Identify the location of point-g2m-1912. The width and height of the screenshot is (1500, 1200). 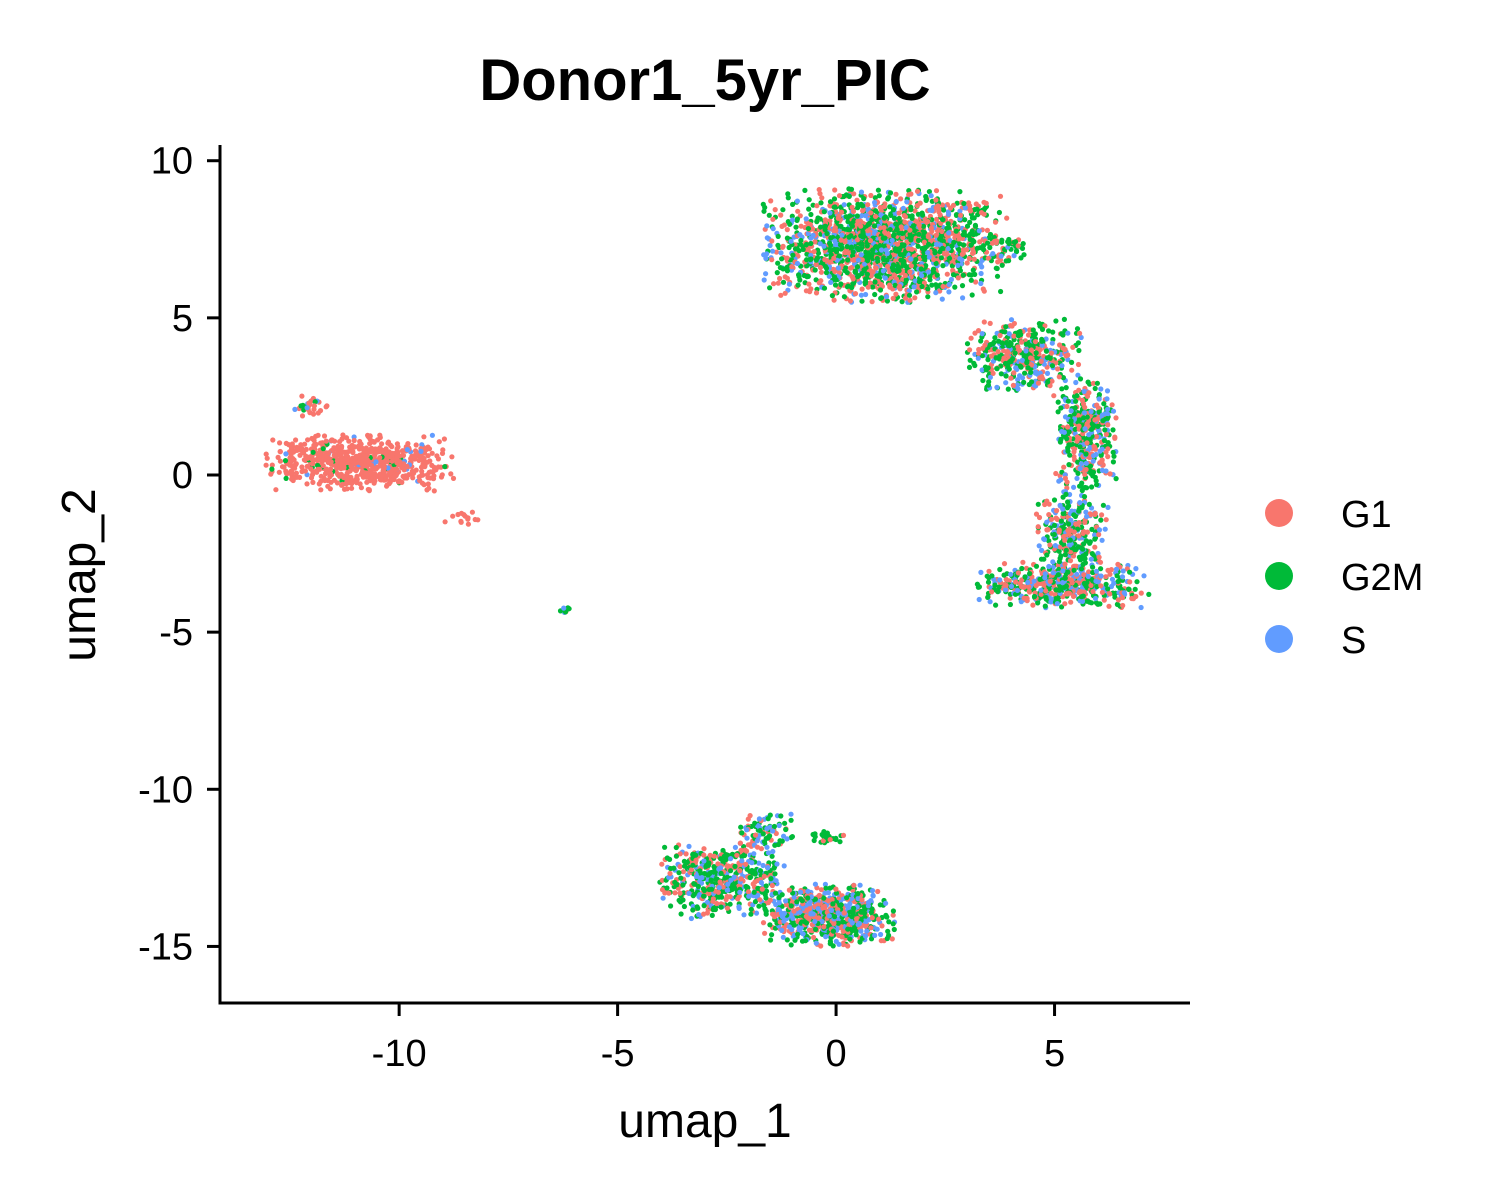
(847, 898).